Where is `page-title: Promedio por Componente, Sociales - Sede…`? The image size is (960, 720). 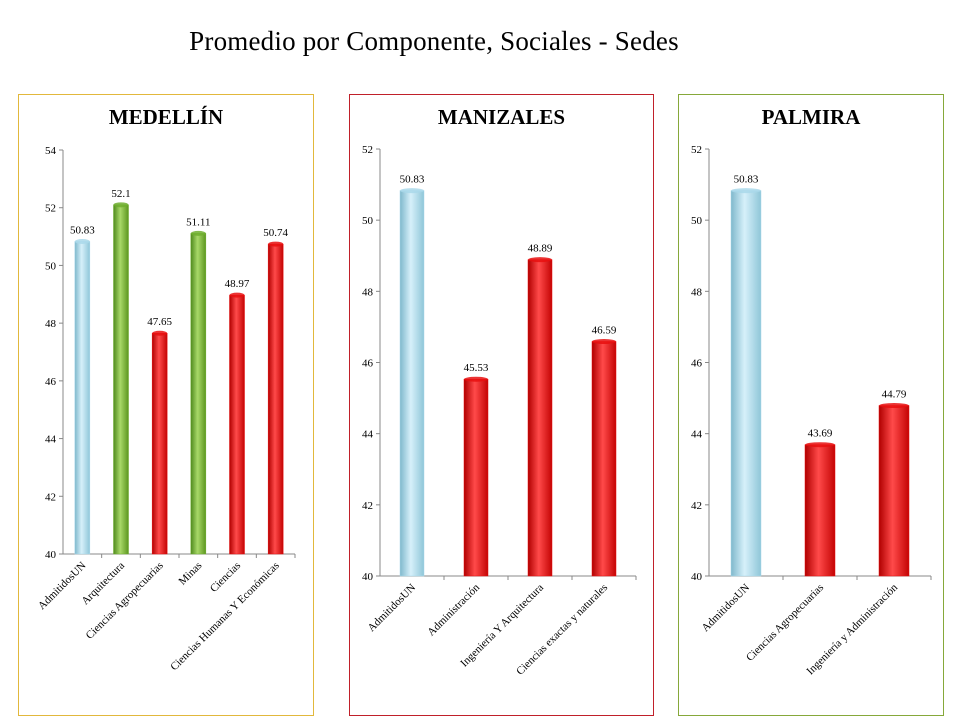 page-title: Promedio por Componente, Sociales - Sede… is located at coordinates (434, 41).